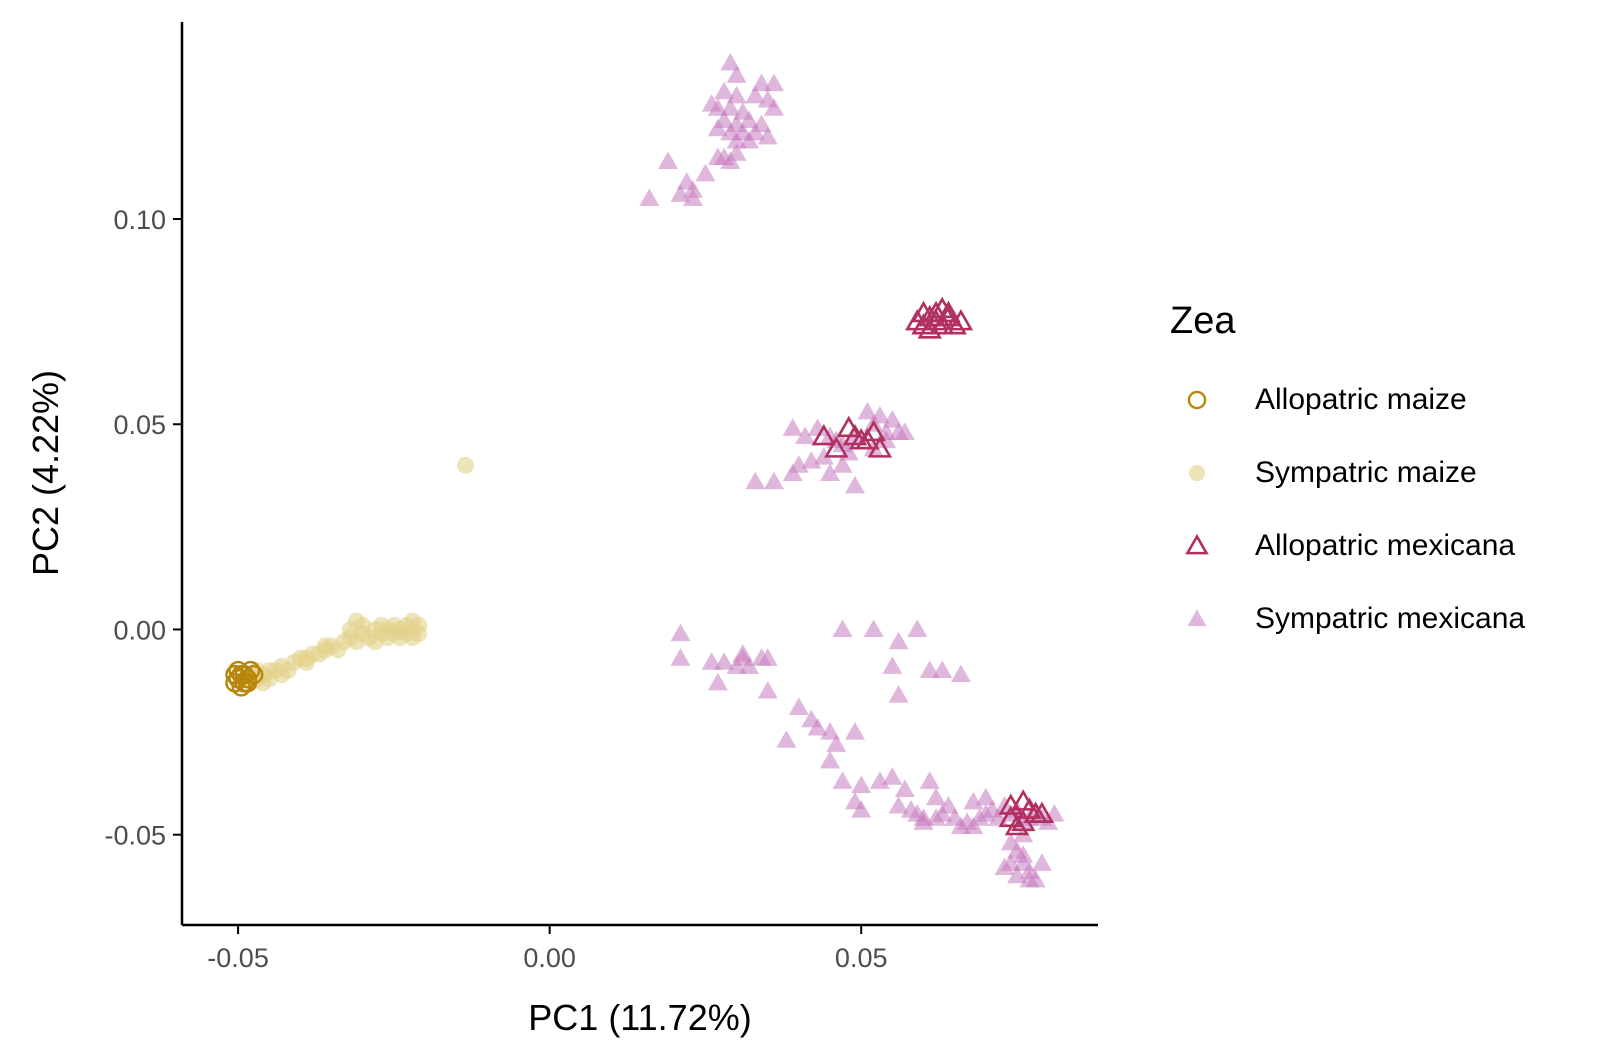  I want to click on legend-key-allopatric-mexicana, so click(1197, 544).